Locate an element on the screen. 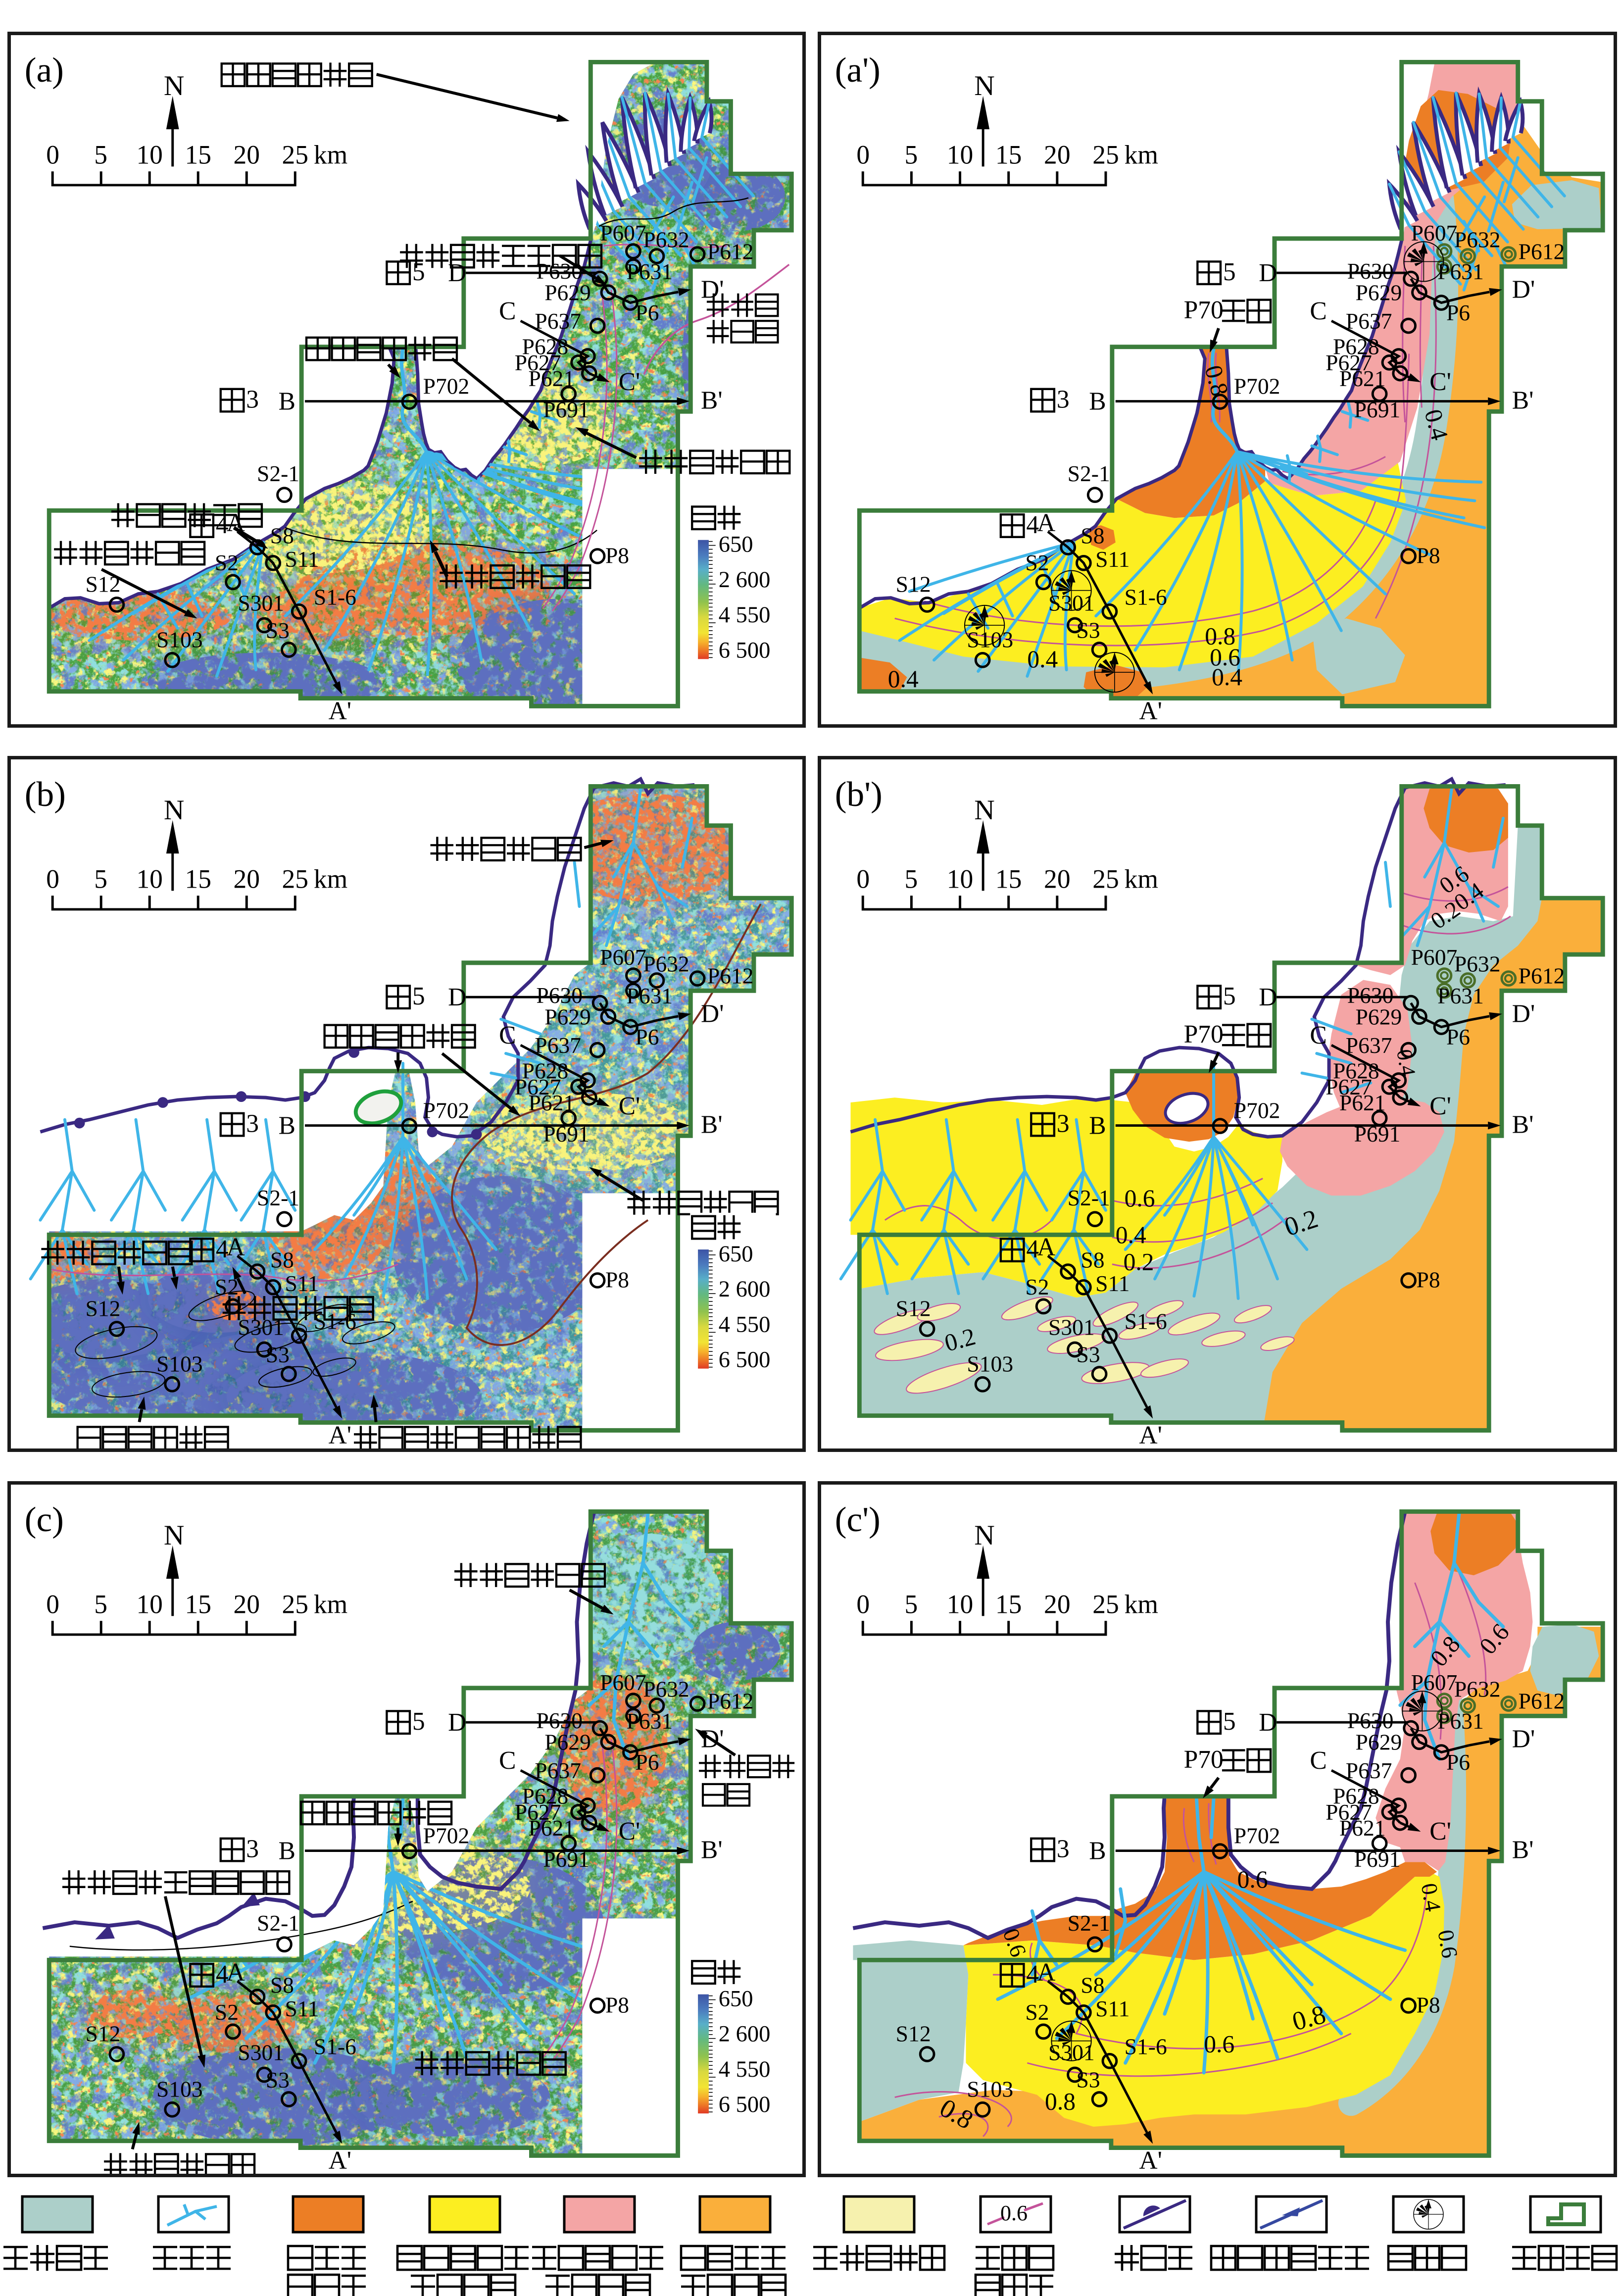  svg-text: (c) is located at coordinates (44, 1520).